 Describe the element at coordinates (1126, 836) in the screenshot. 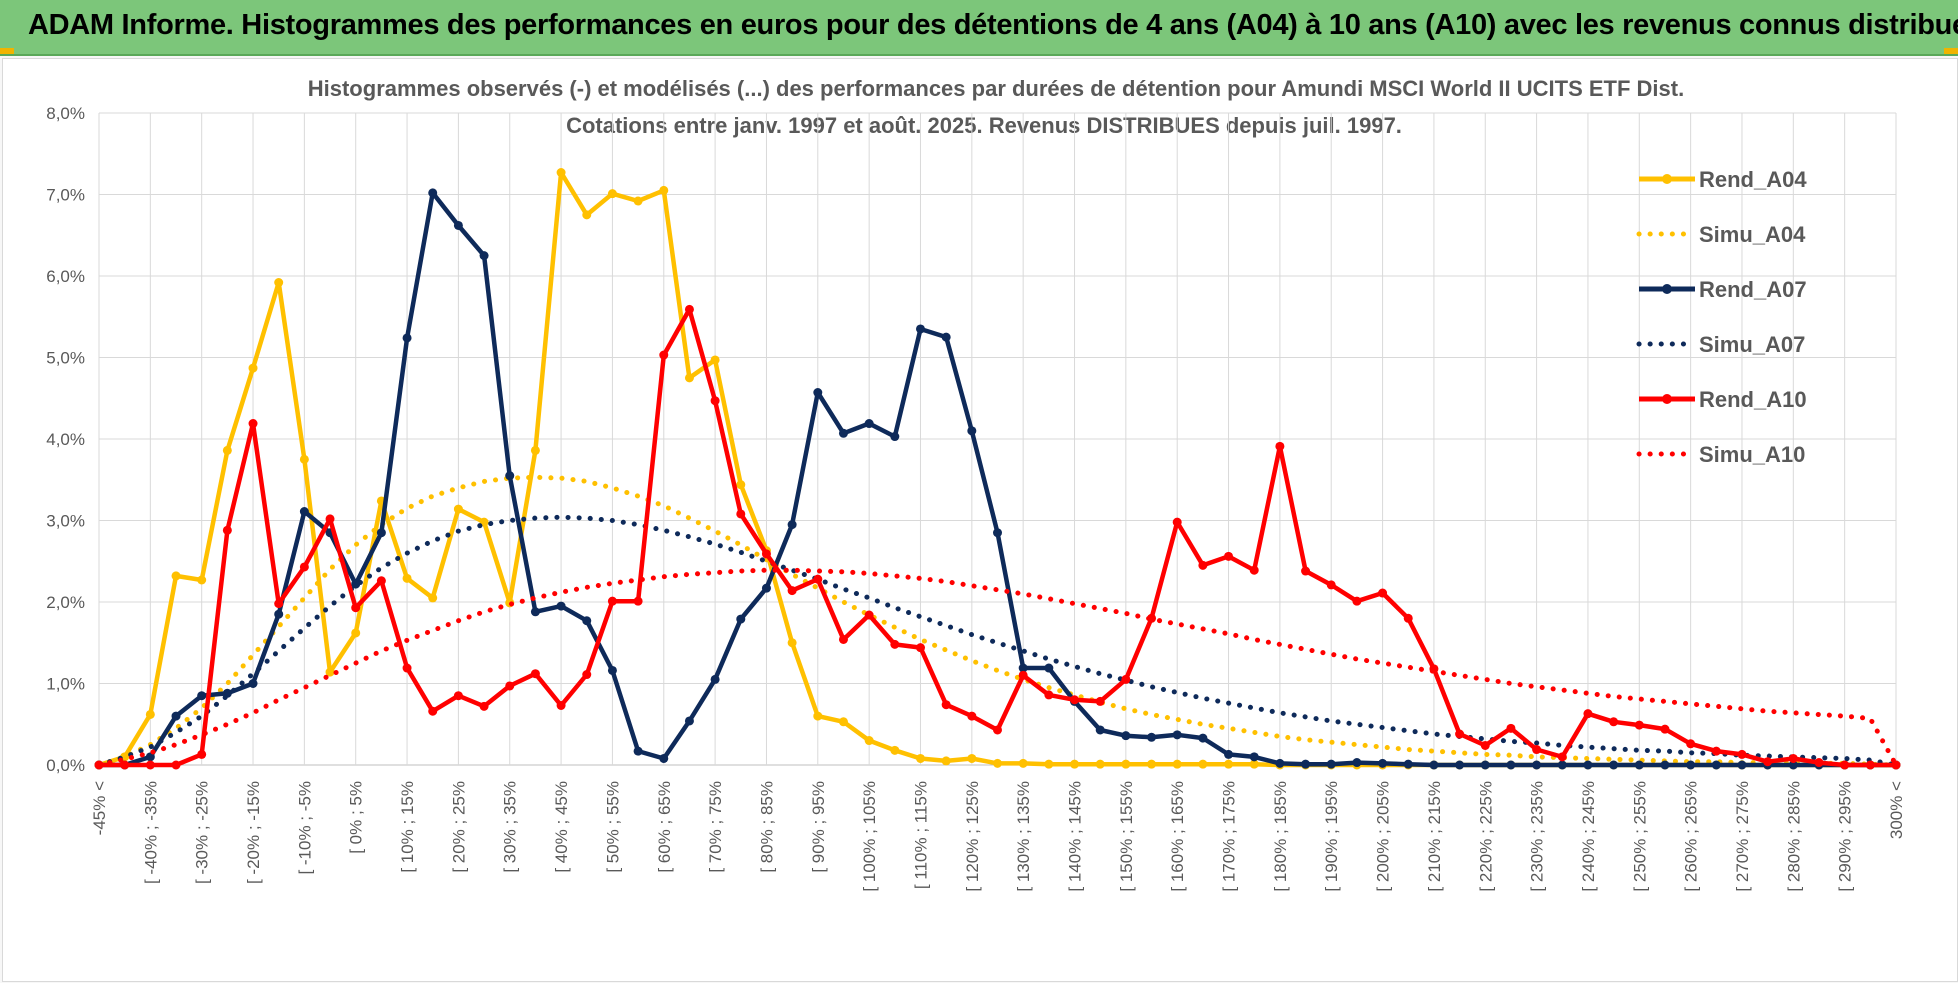

I see `x-tick-label: [ 150% ; 155%` at that location.